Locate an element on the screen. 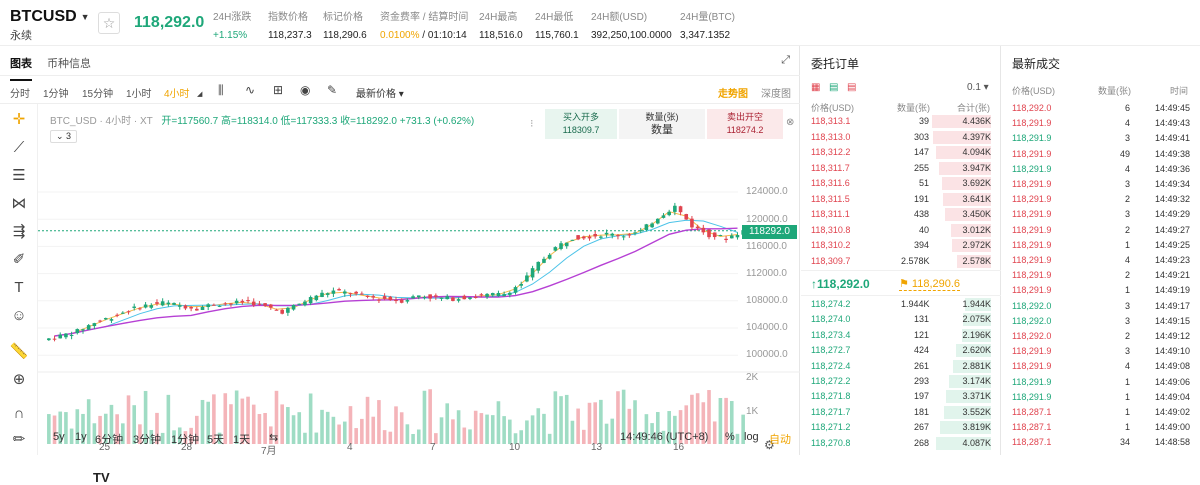 The image size is (1200, 485). magnet-icon: ∩ is located at coordinates (19, 413).